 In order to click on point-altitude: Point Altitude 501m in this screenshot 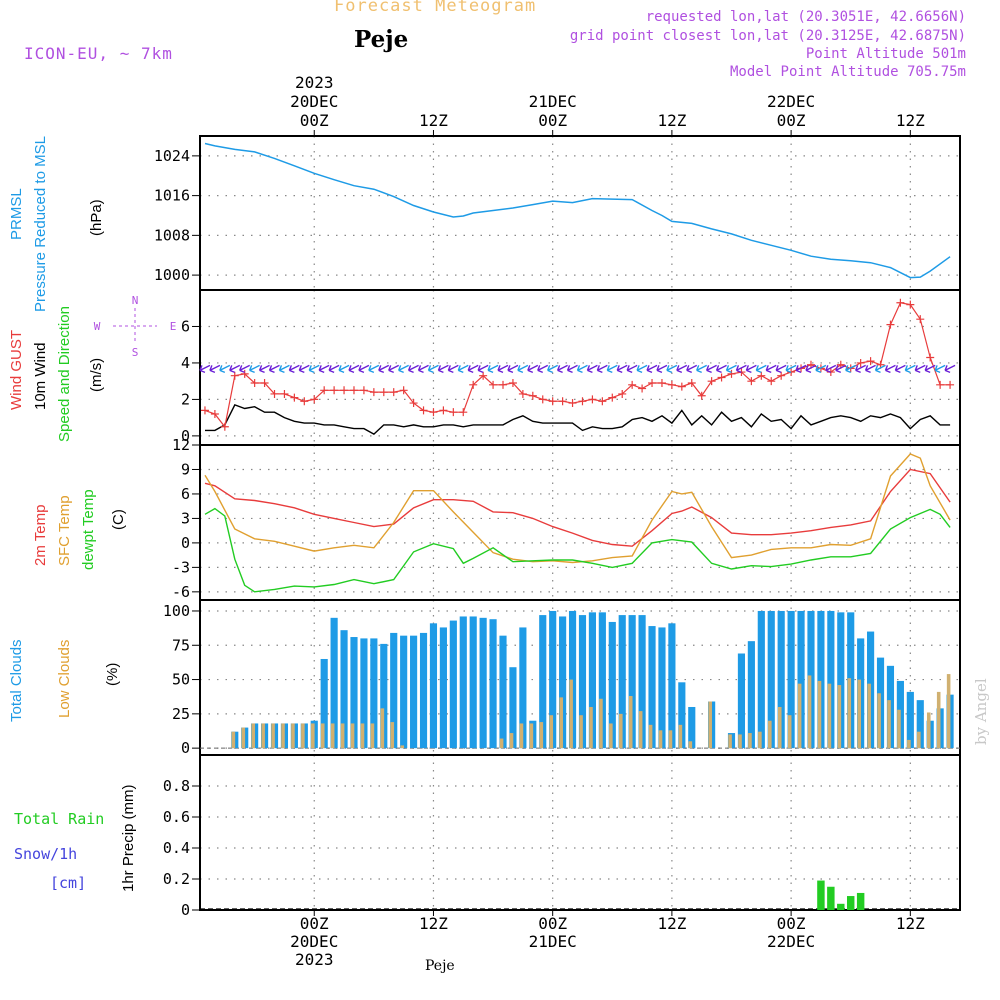, I will do `click(885, 54)`.